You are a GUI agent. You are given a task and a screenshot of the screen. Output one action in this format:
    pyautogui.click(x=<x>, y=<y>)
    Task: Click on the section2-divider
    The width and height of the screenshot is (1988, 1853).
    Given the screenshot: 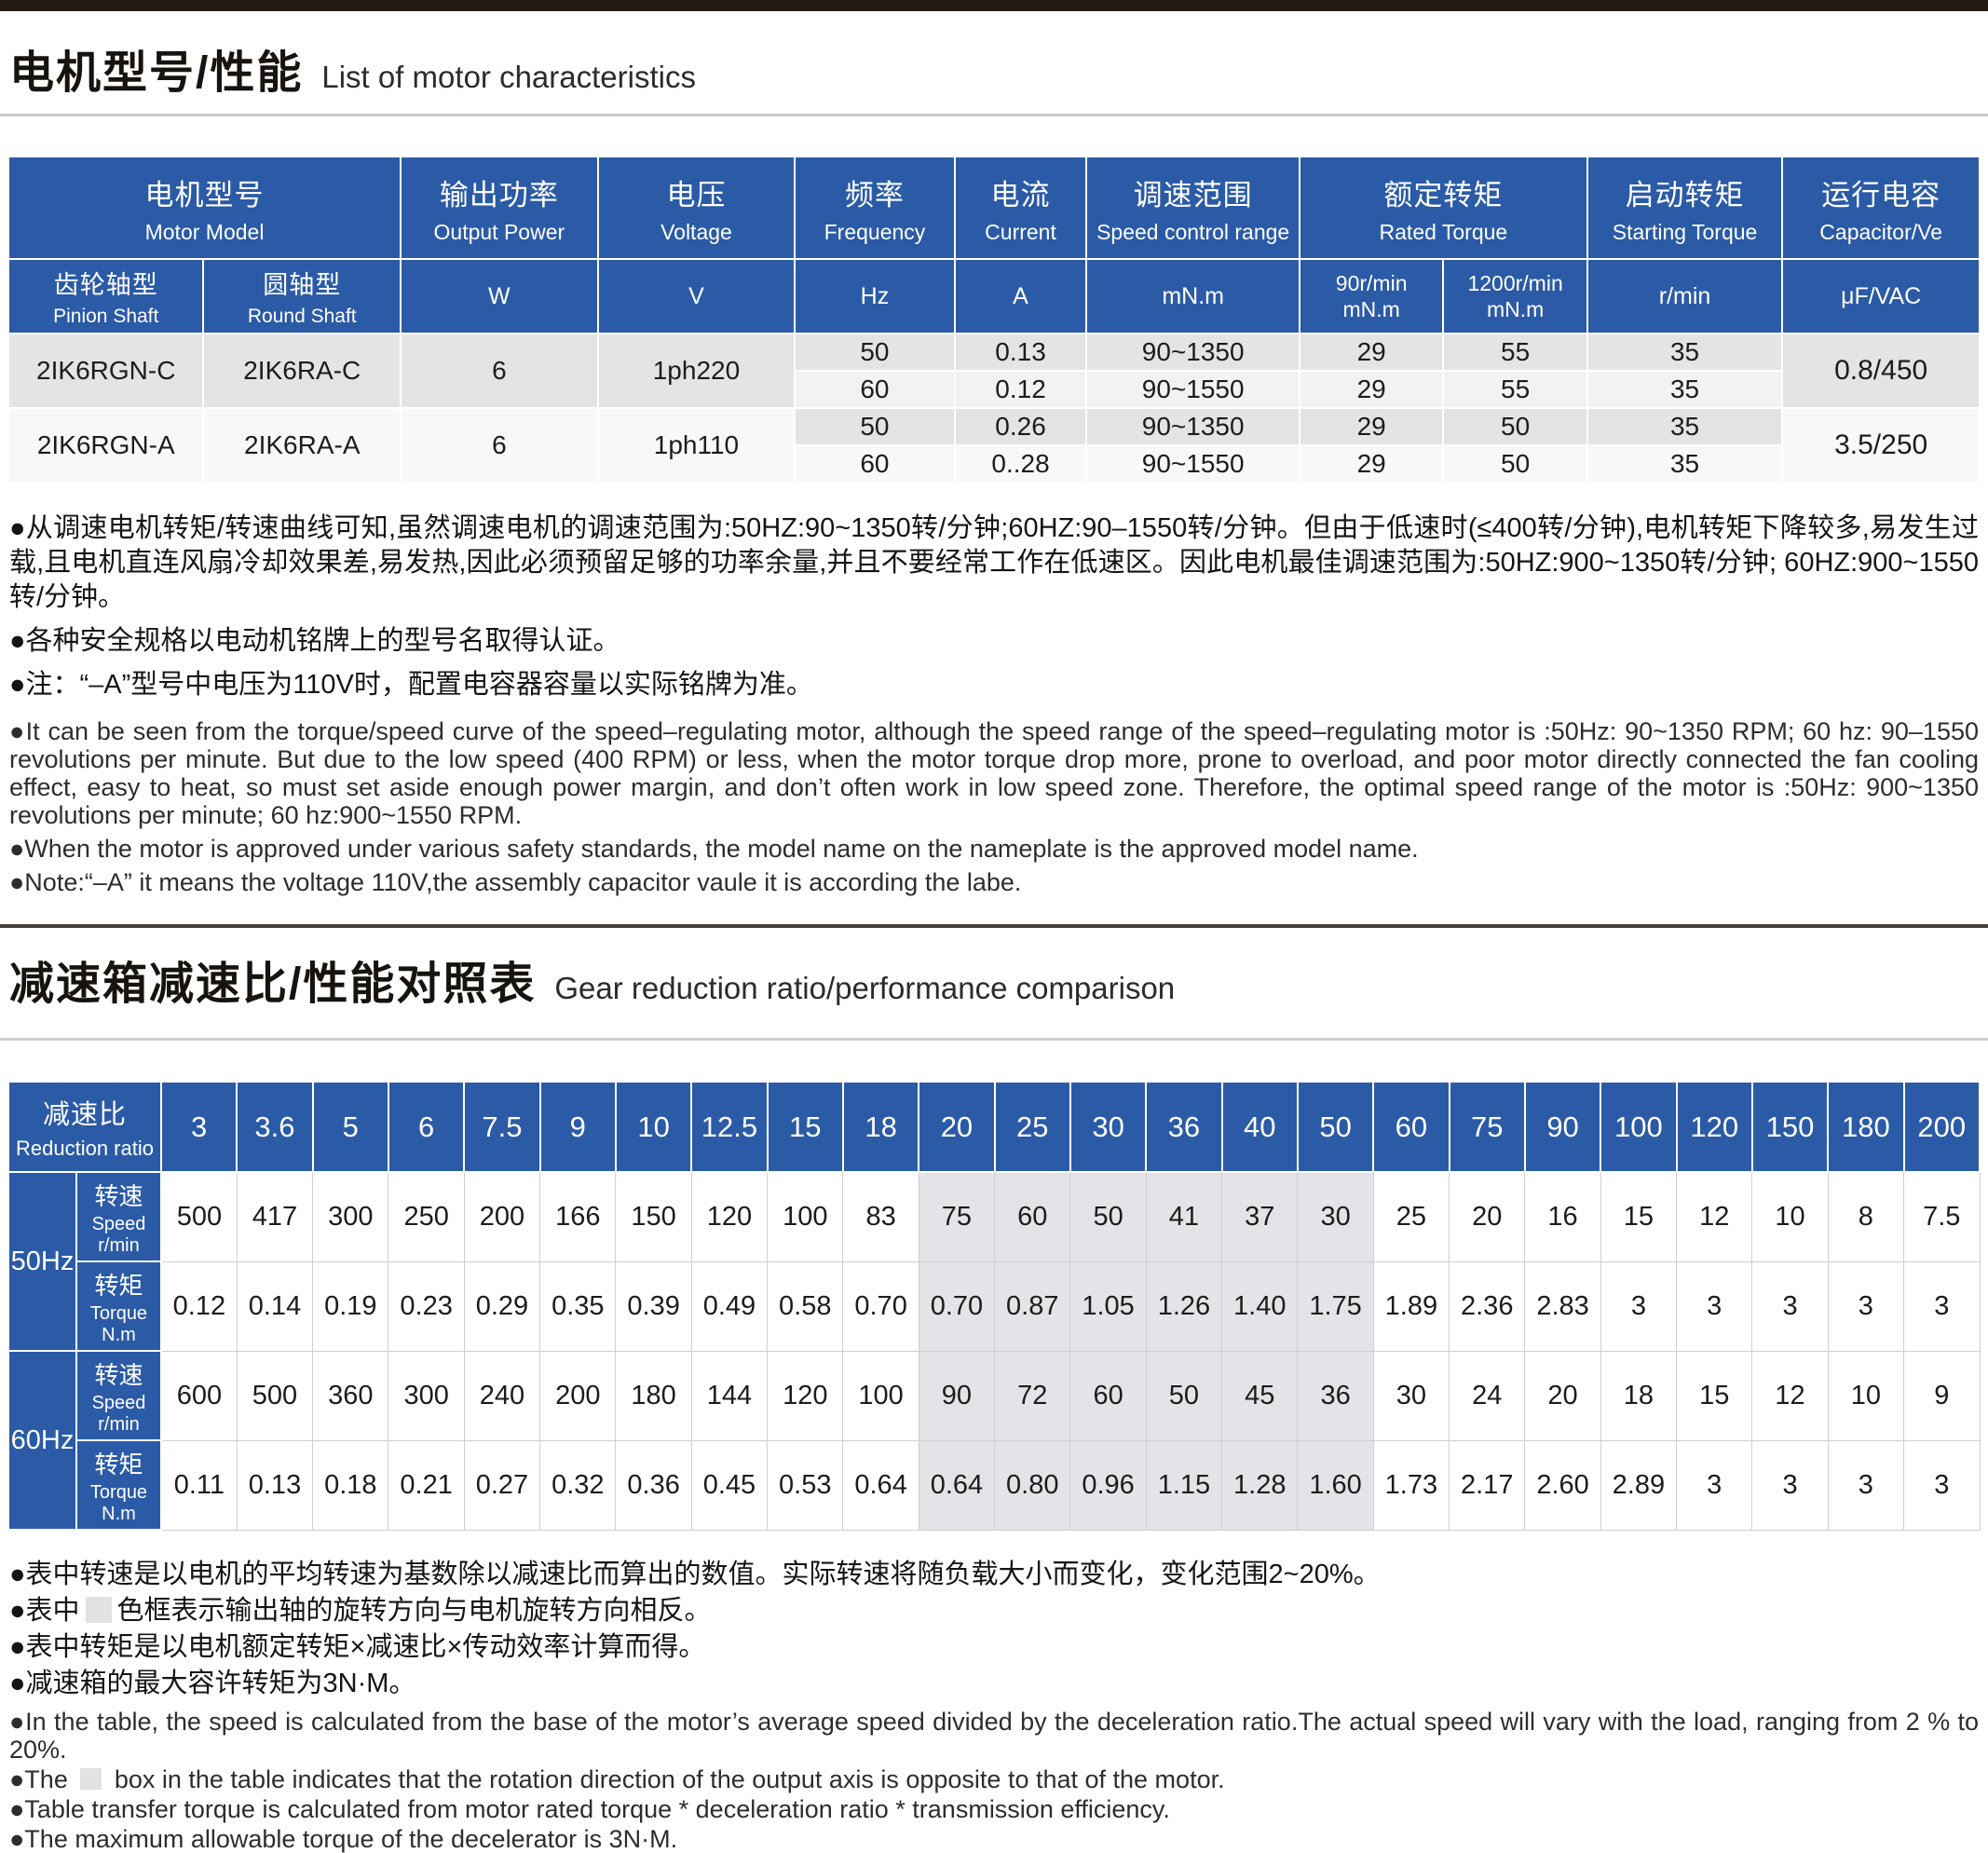 What is the action you would take?
    pyautogui.click(x=994, y=1039)
    